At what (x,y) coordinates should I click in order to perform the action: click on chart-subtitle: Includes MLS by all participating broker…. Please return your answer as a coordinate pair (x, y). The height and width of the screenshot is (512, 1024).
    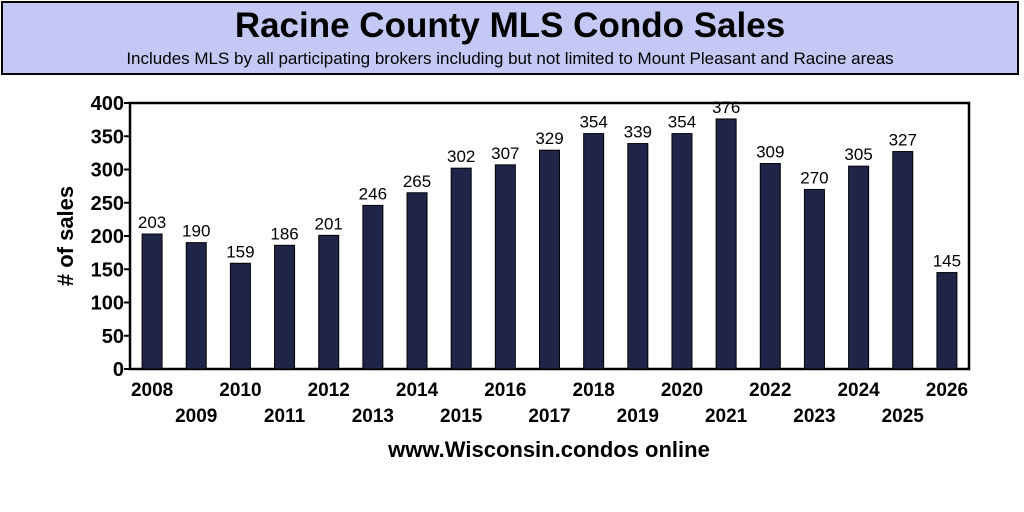
    Looking at the image, I should click on (510, 58).